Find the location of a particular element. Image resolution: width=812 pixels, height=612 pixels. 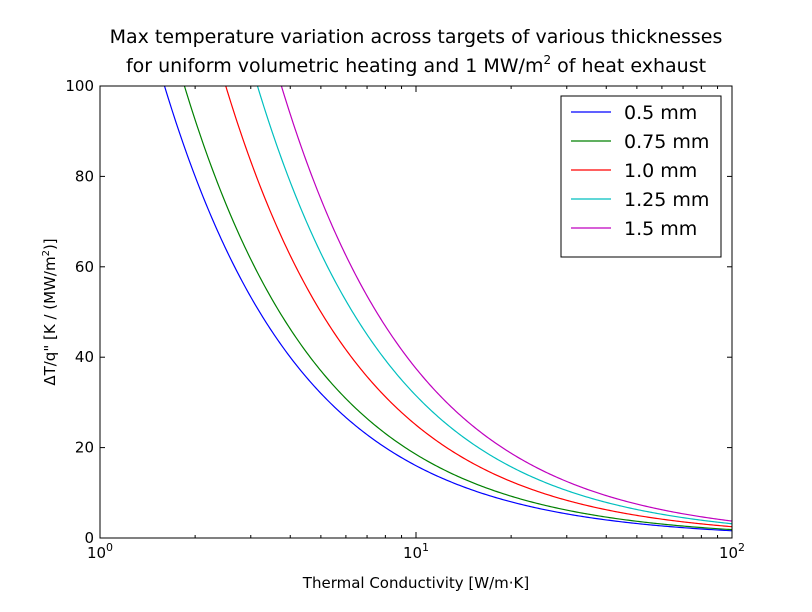

y-tick-label: 40 is located at coordinates (84, 357).